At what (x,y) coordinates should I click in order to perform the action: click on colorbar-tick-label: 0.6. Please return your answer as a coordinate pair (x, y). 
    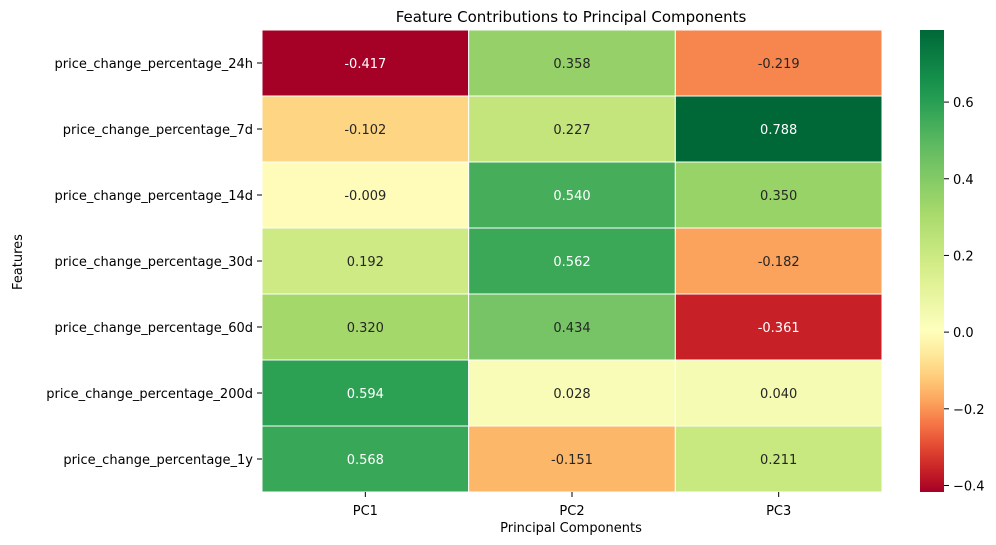
    Looking at the image, I should click on (963, 103).